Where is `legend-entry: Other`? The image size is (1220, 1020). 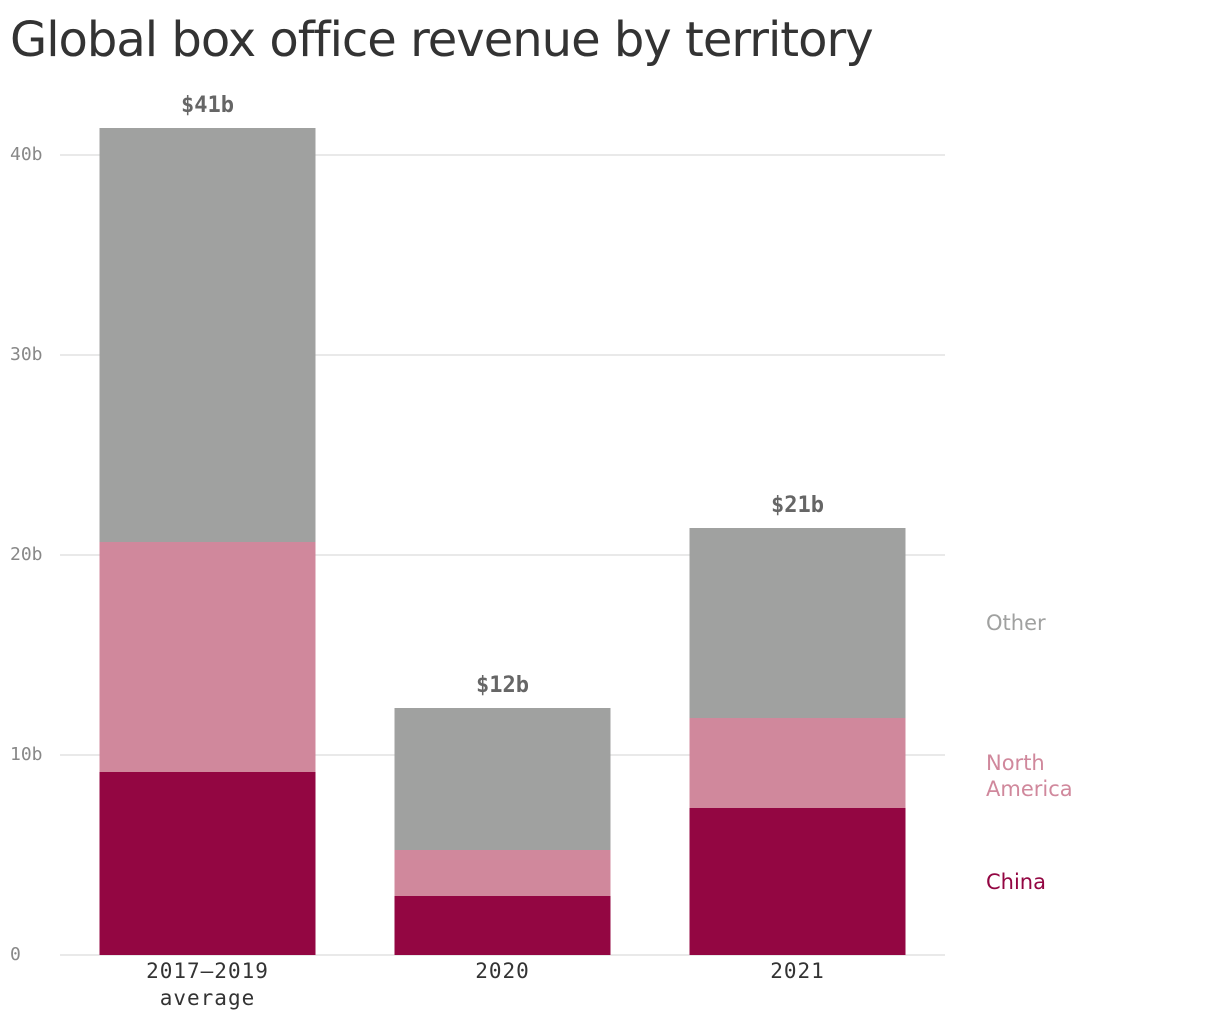
legend-entry: Other is located at coordinates (1016, 623).